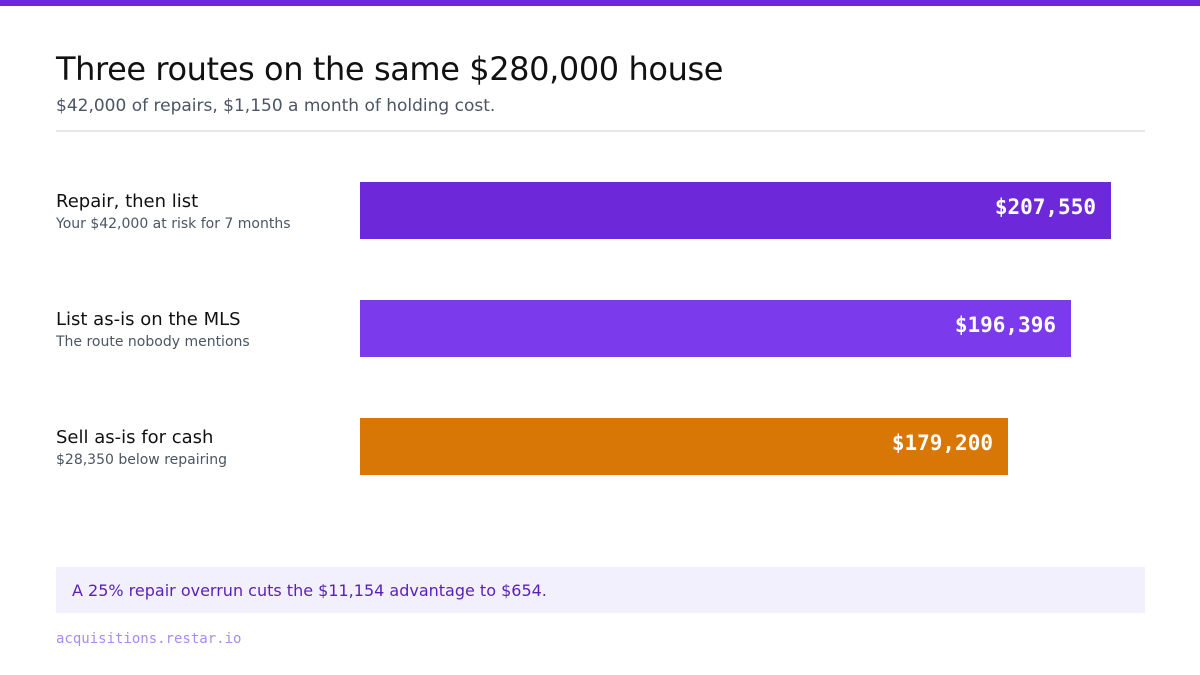 Image resolution: width=1200 pixels, height=675 pixels. What do you see at coordinates (390, 69) in the screenshot?
I see `page-title: Three routes on the same $280,000 house` at bounding box center [390, 69].